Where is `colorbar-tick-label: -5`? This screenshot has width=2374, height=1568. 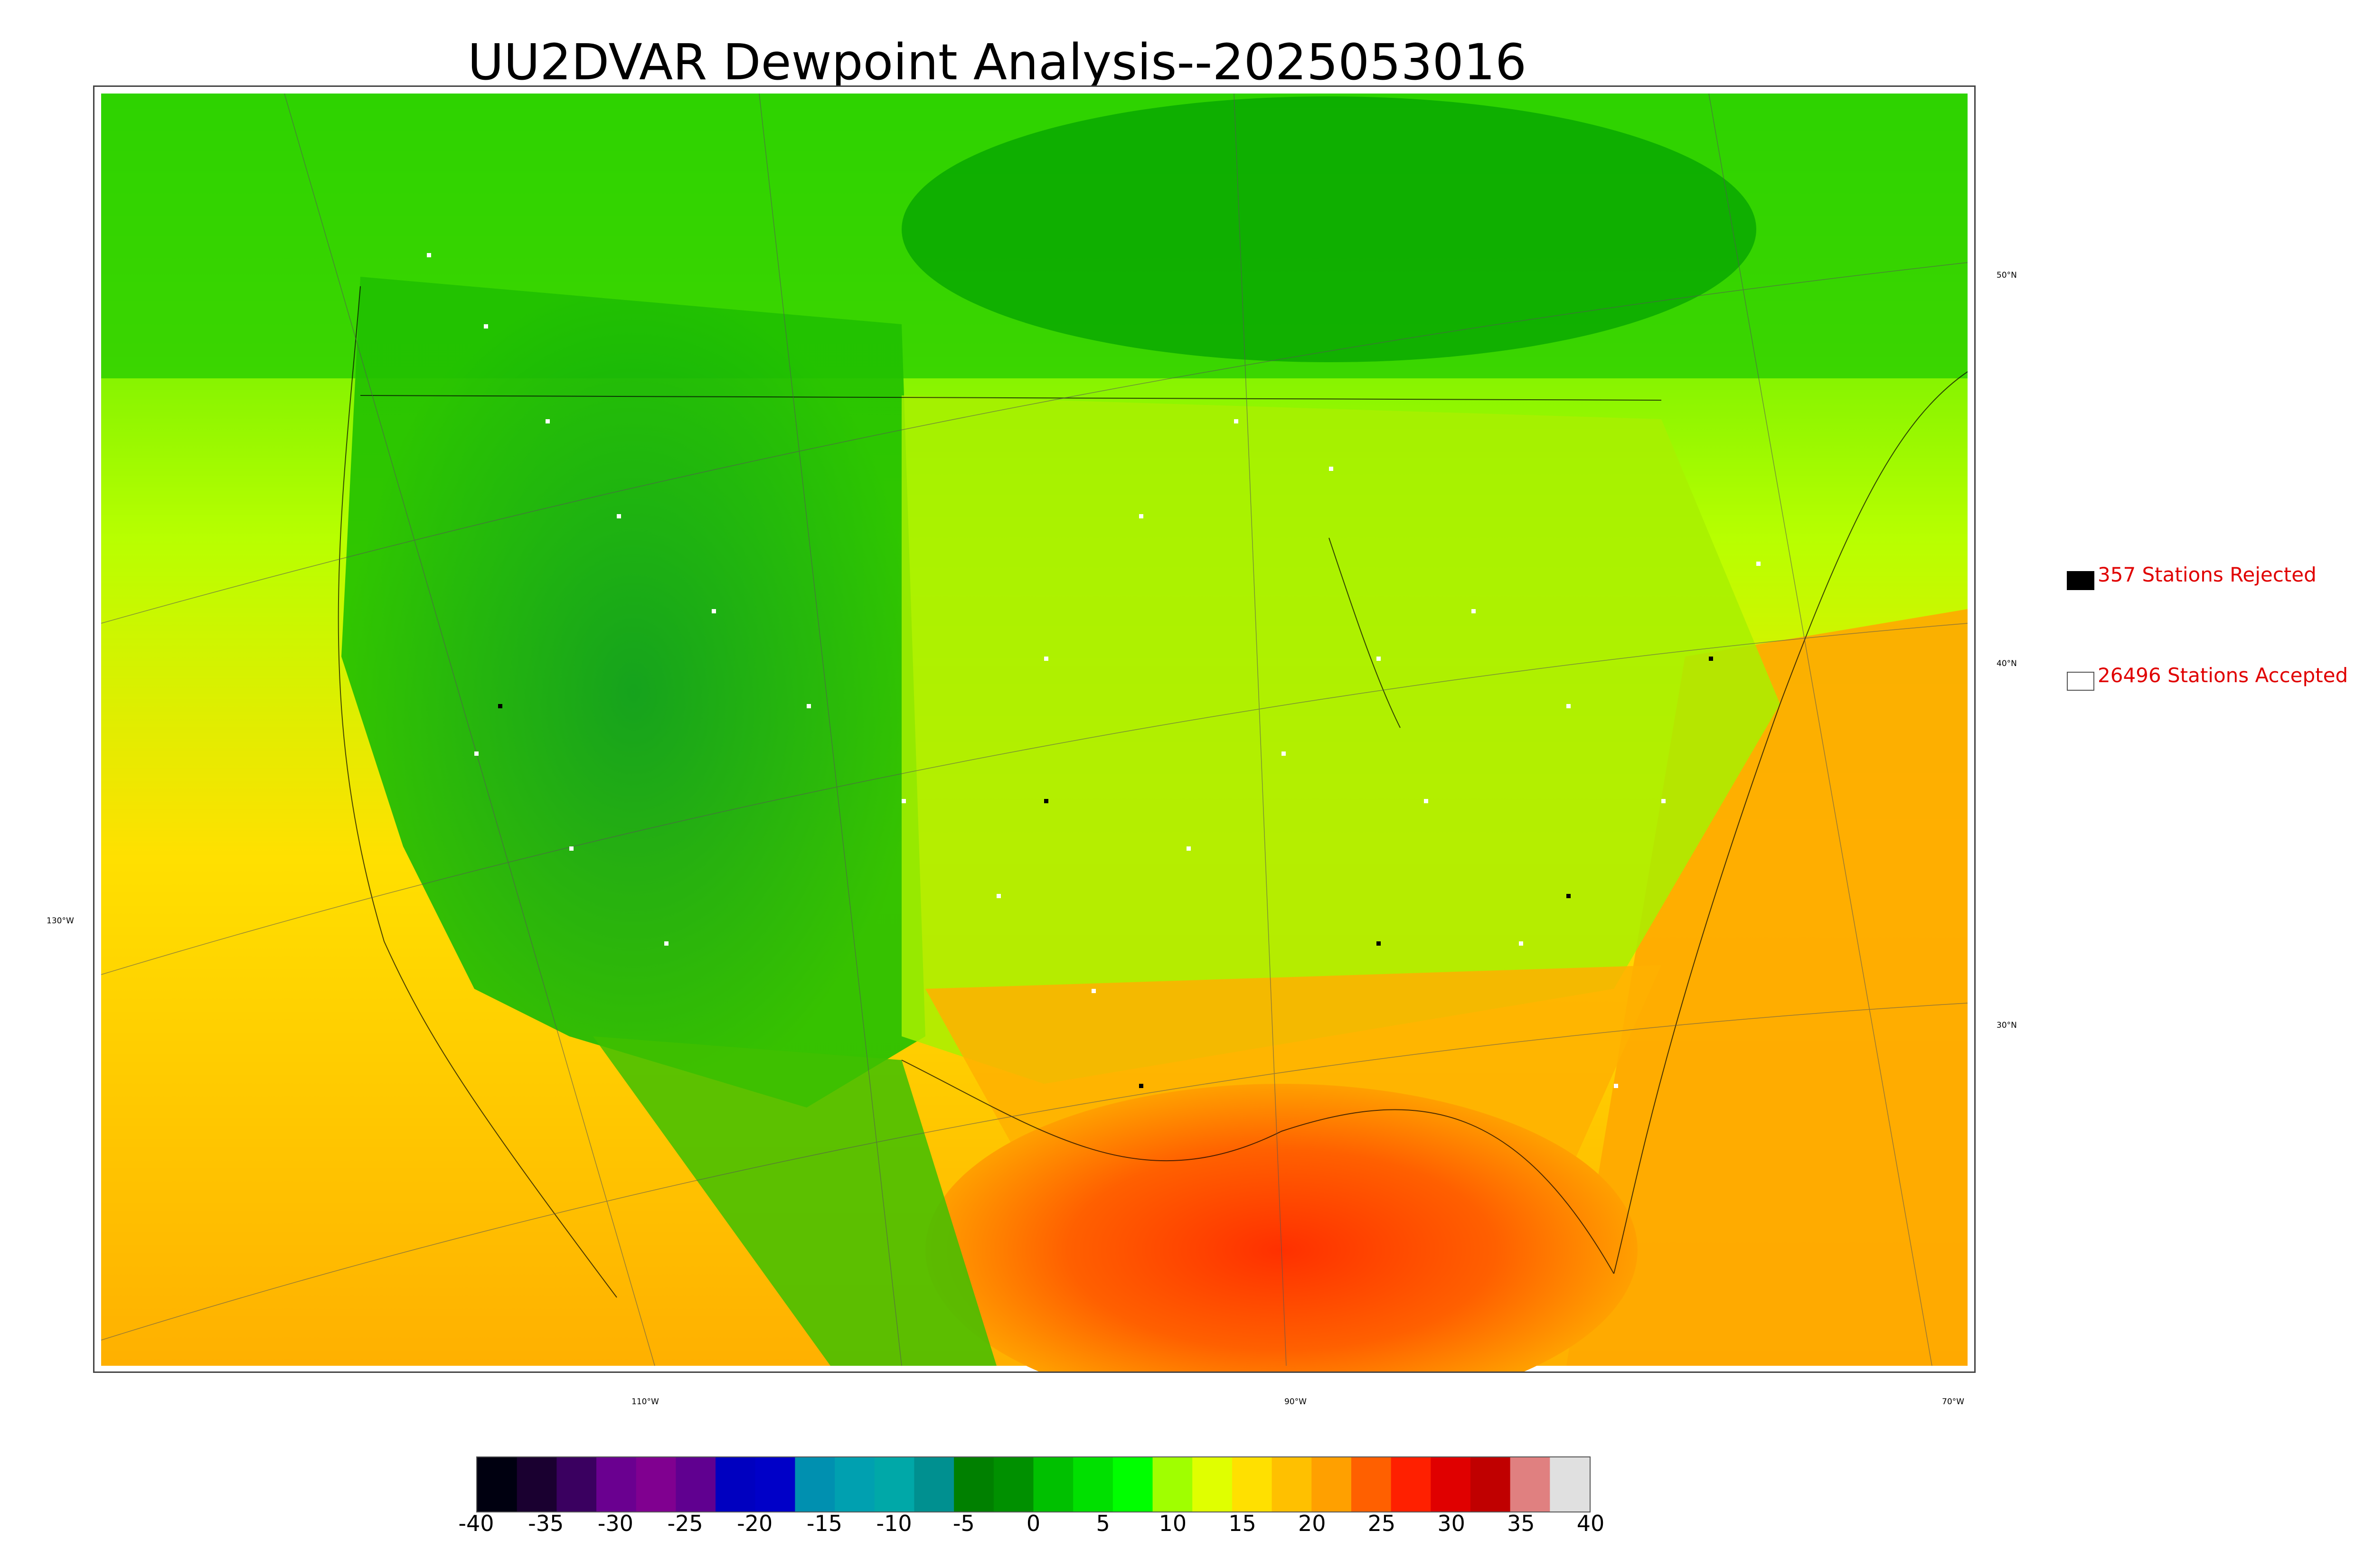
colorbar-tick-label: -5 is located at coordinates (963, 1524).